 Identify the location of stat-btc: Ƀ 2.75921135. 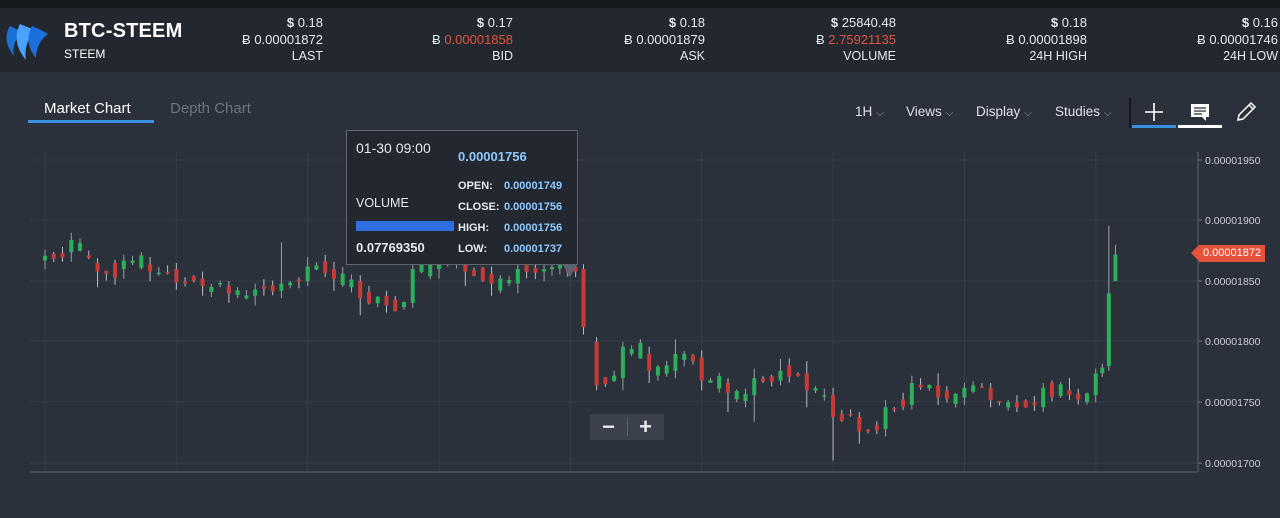
(855, 39).